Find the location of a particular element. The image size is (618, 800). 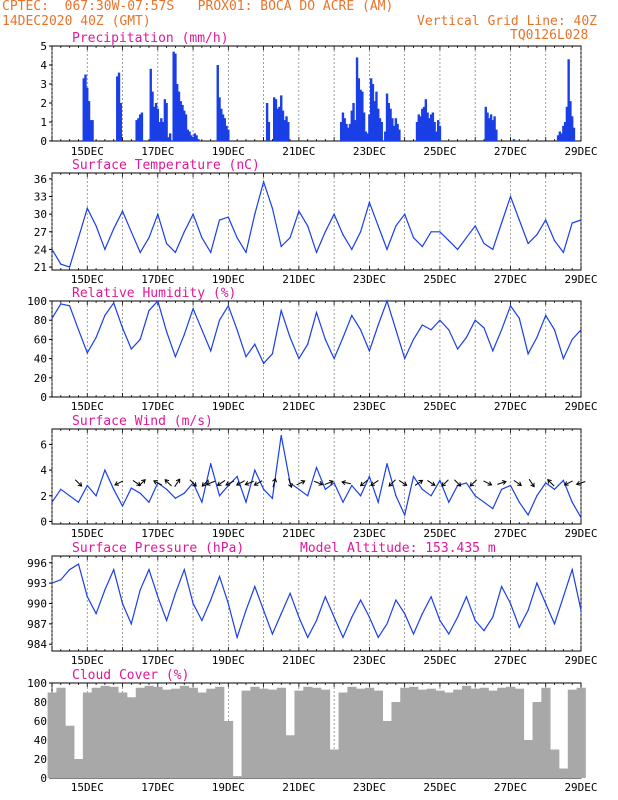

x-tick-label: 17DEC is located at coordinates (157, 279).